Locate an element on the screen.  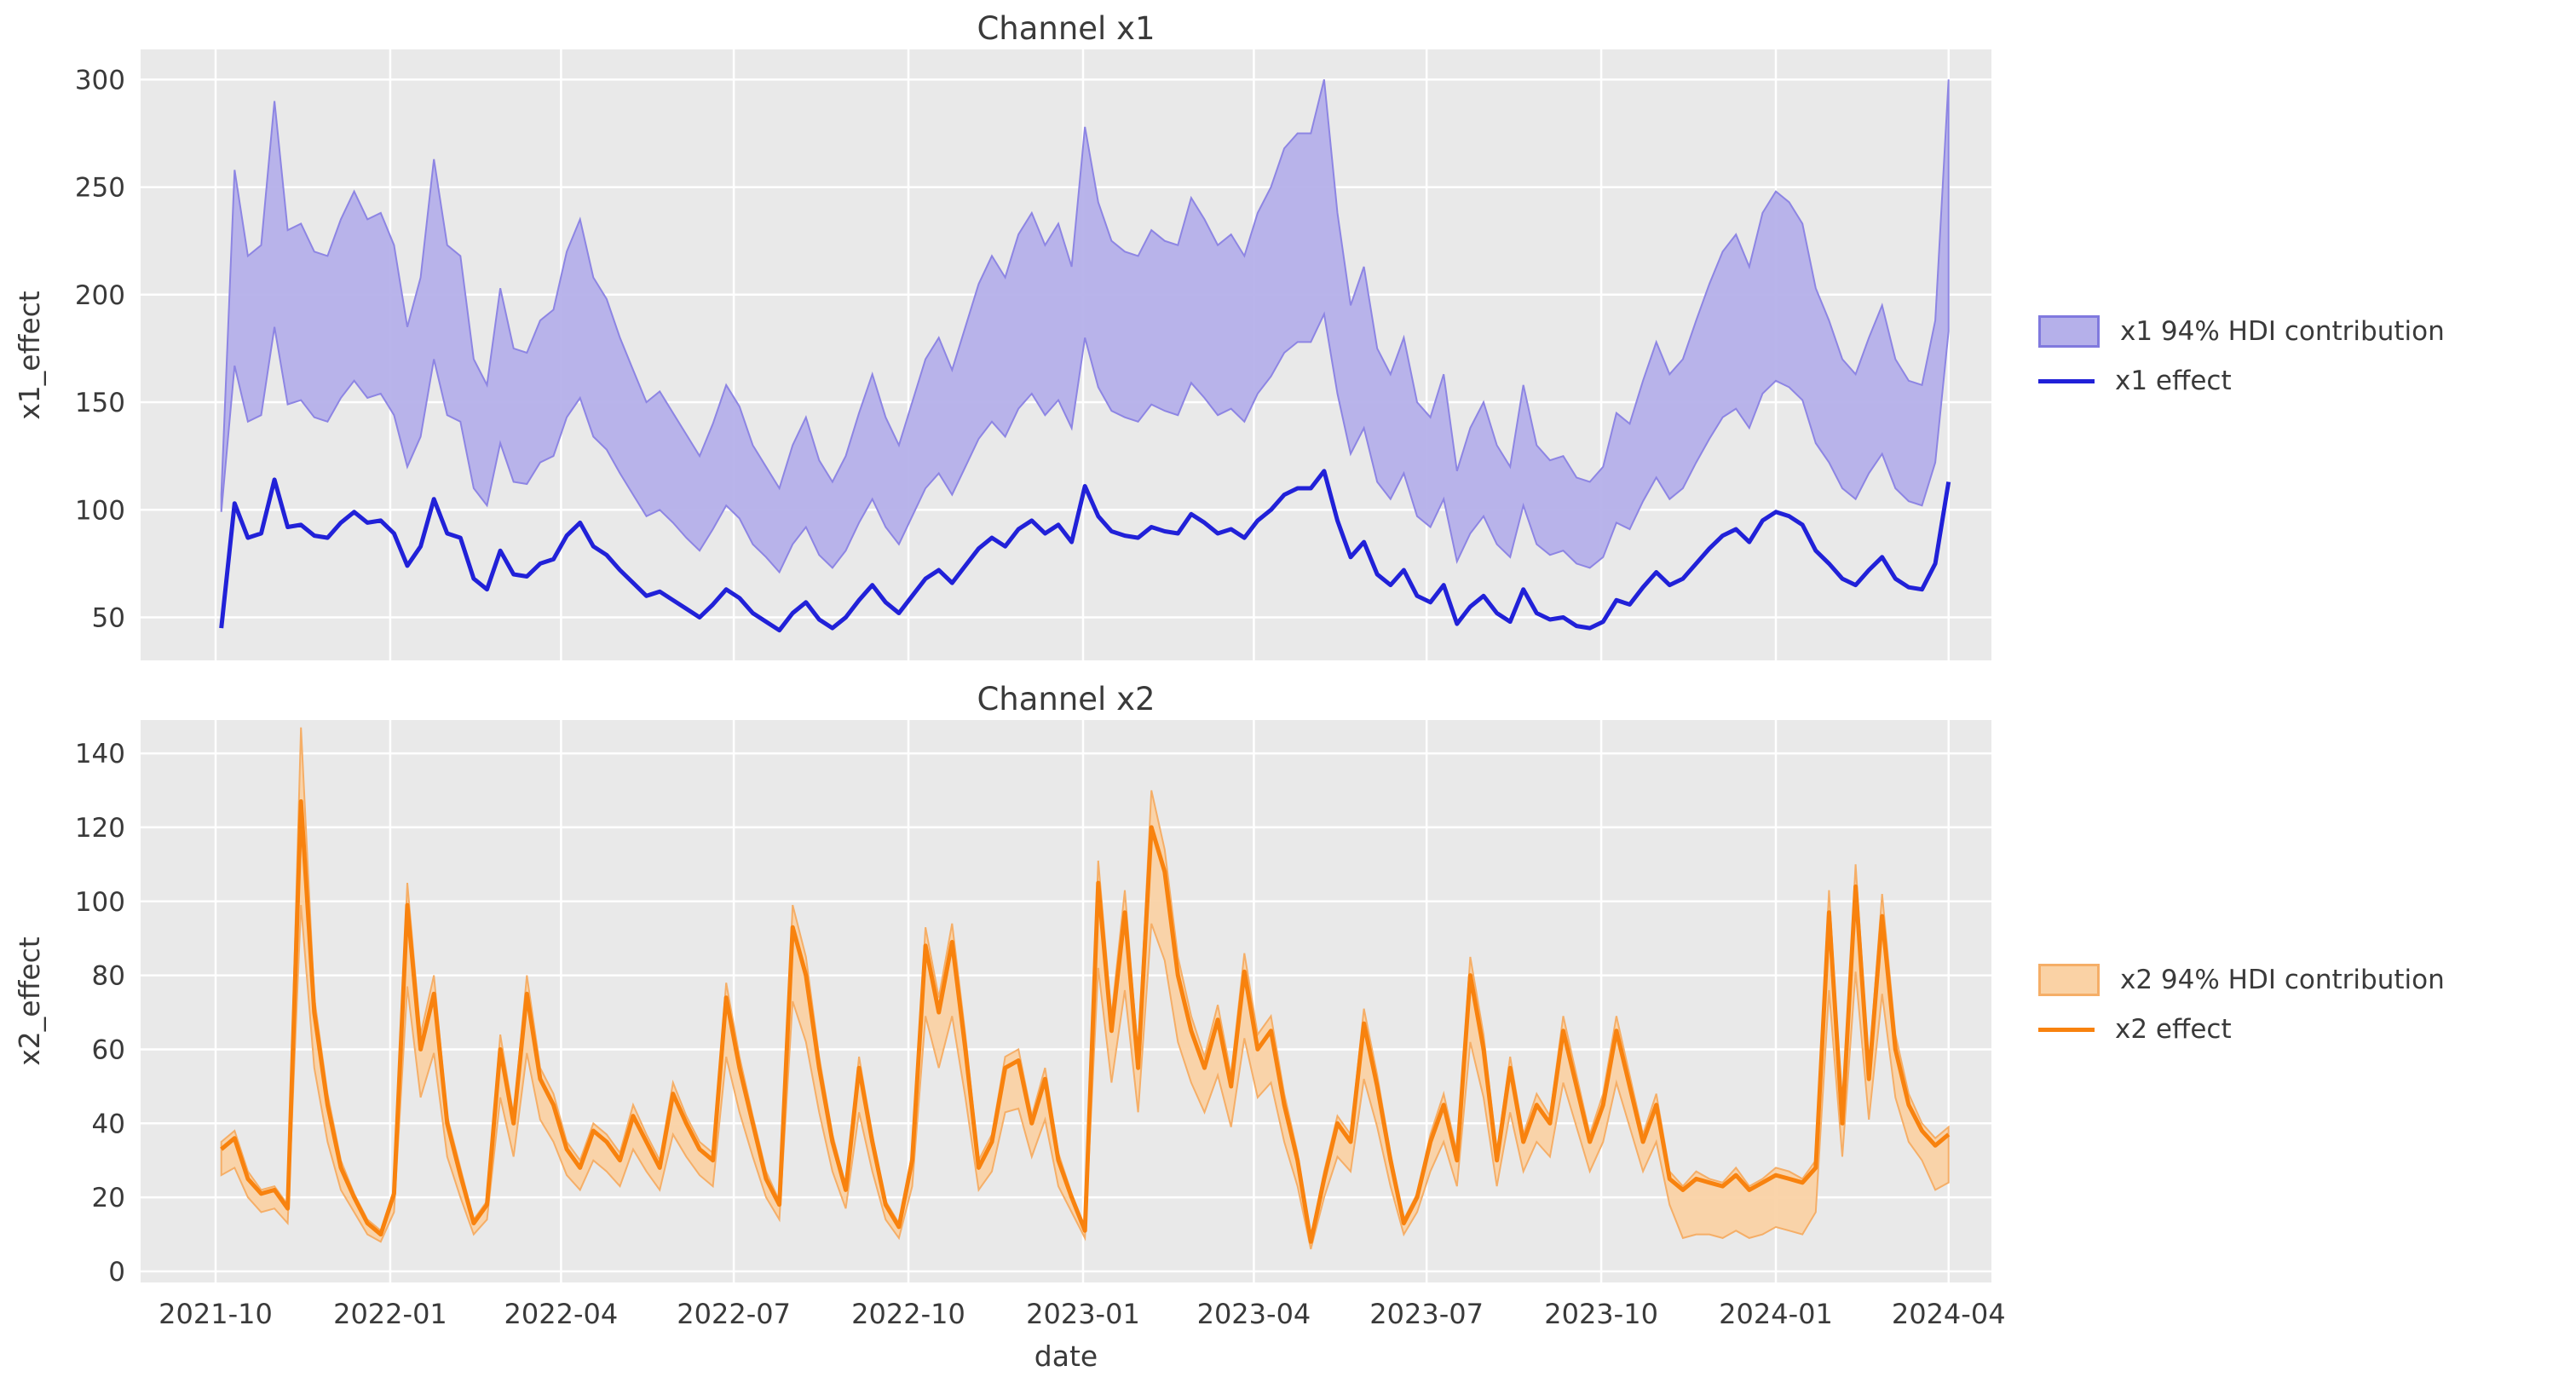
legend-label: x1 94% HDI contribution is located at coordinates (2282, 332).